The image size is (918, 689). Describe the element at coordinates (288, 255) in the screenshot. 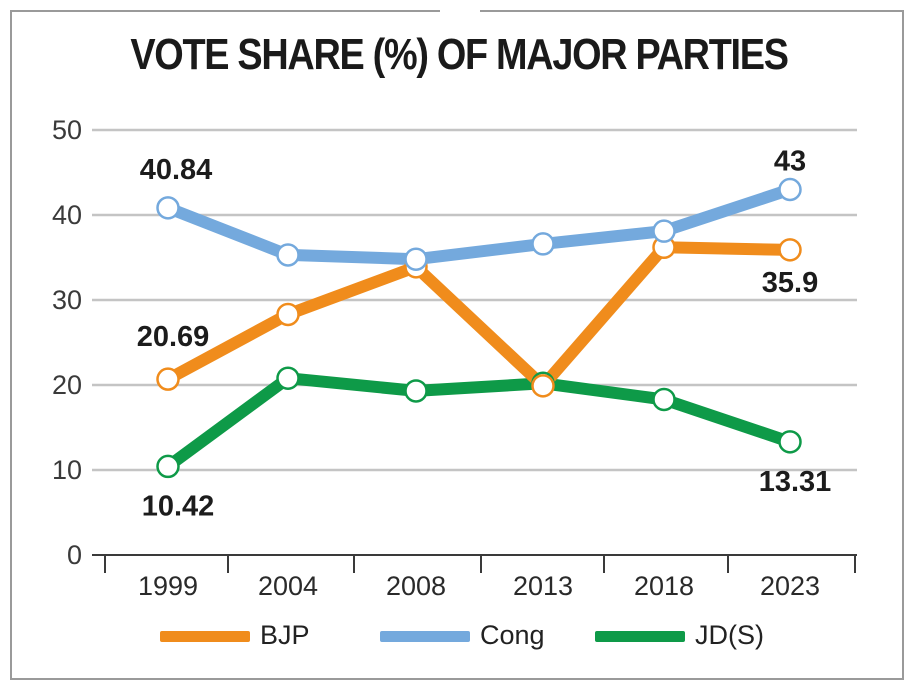

I see `point-cong-2004` at that location.